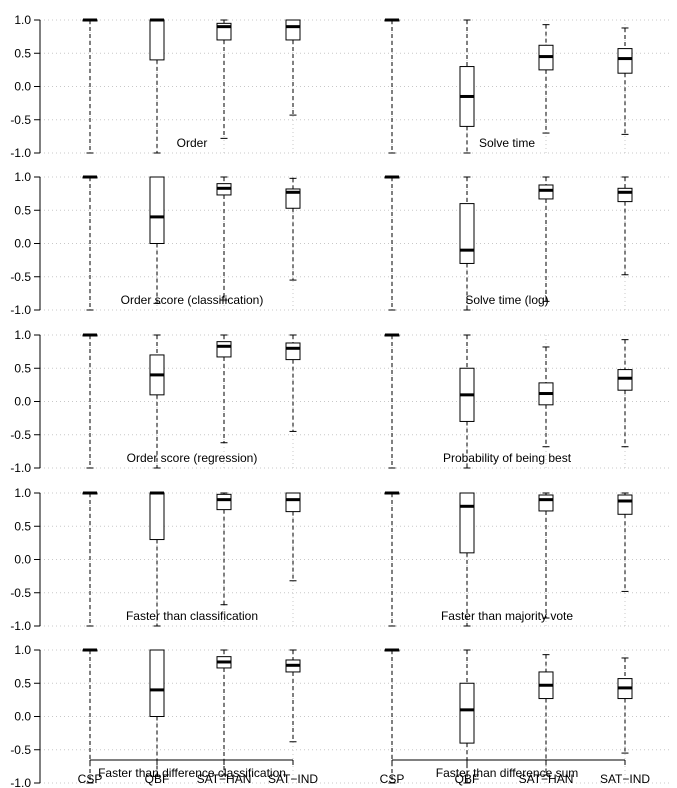 The image size is (677, 788). I want to click on panel-9-title: Faster than difference sum, so click(507, 773).